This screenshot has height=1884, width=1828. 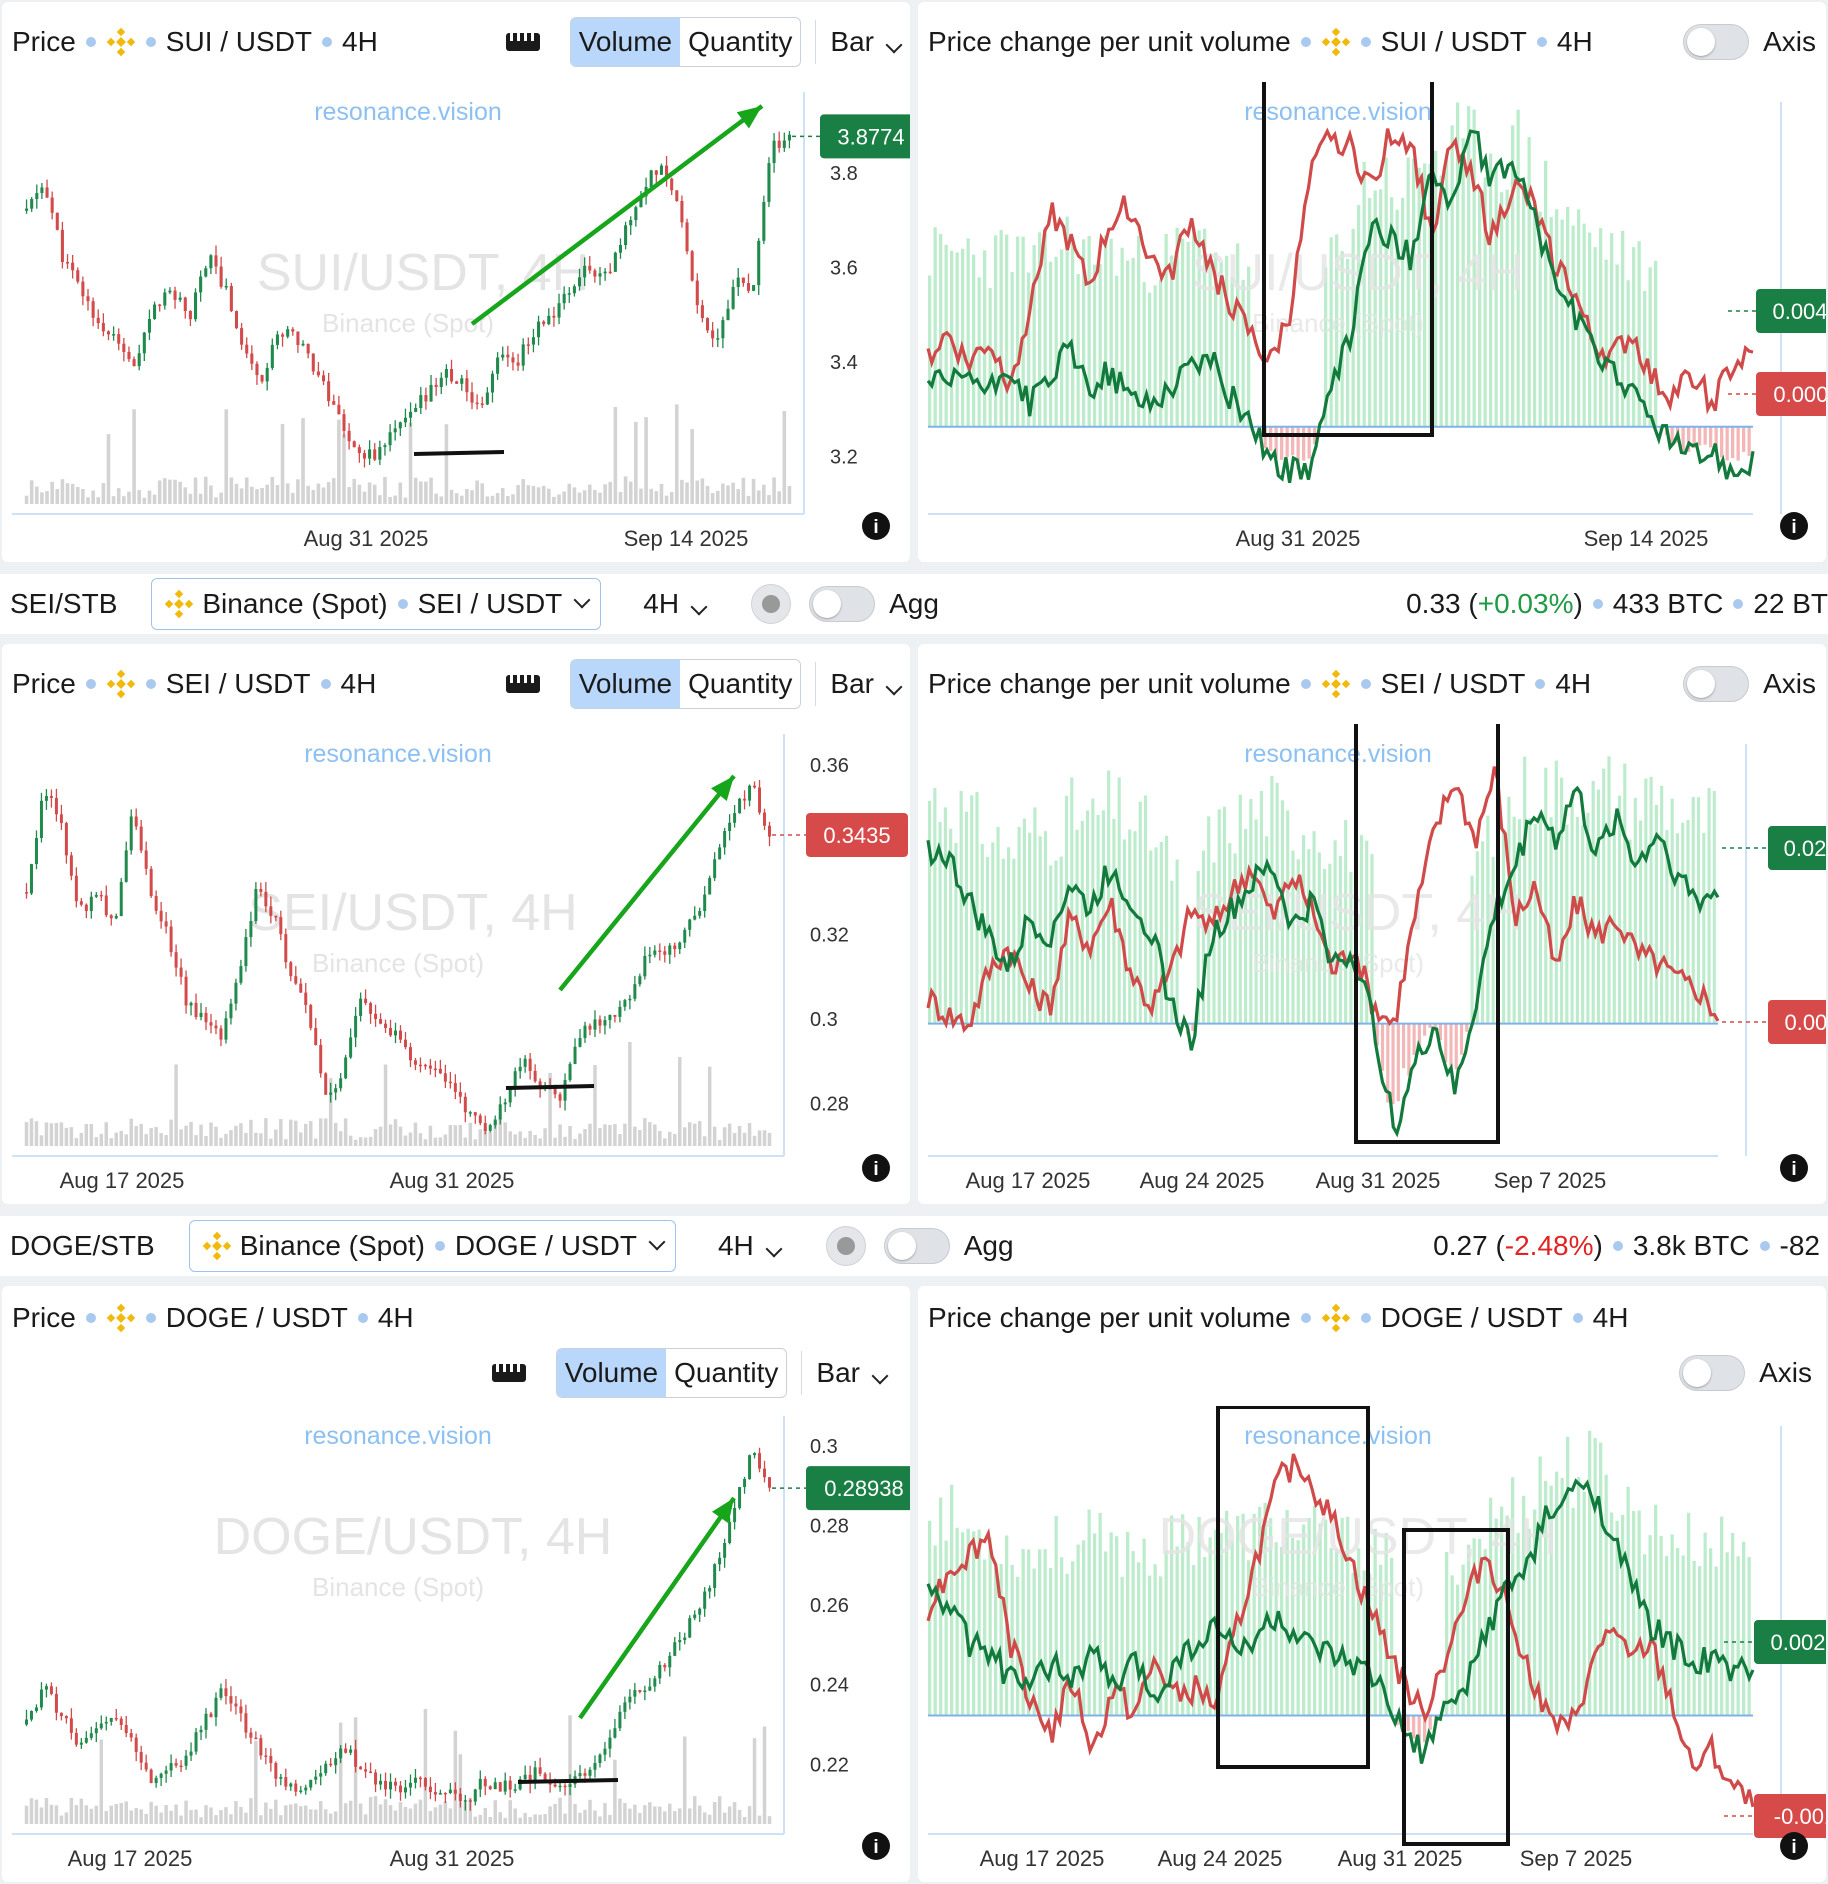 I want to click on exchange-pair-select: Binance (Spot) SEI / USDT, so click(x=376, y=604).